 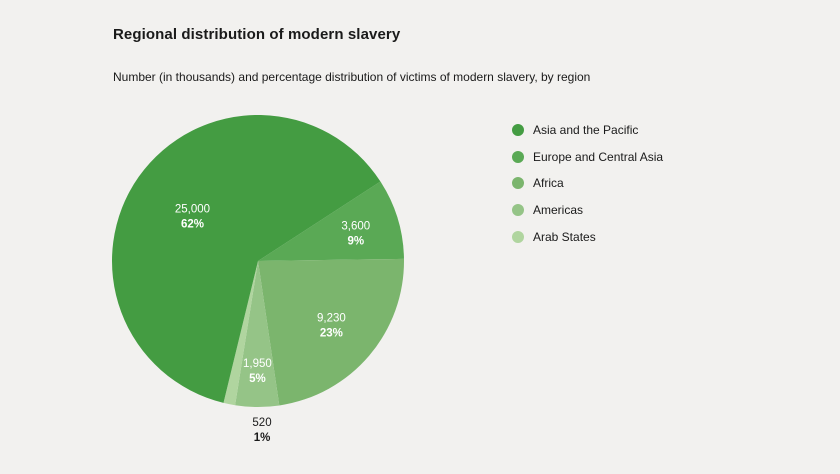 What do you see at coordinates (257, 379) in the screenshot?
I see `slice-percent-label: 5%` at bounding box center [257, 379].